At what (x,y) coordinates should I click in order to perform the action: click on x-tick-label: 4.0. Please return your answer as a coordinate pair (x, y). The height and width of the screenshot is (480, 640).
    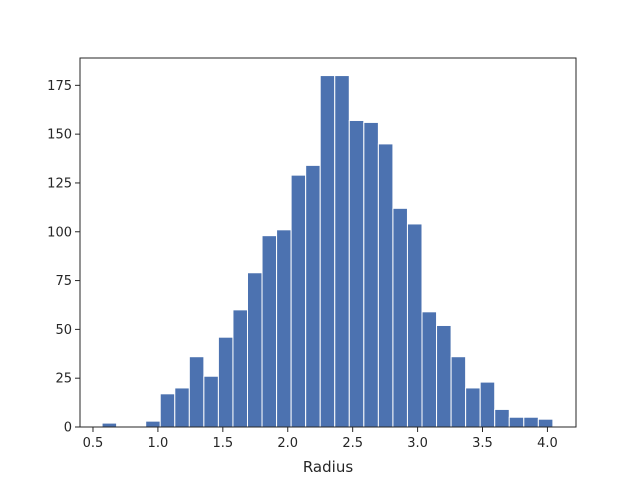
    Looking at the image, I should click on (547, 443).